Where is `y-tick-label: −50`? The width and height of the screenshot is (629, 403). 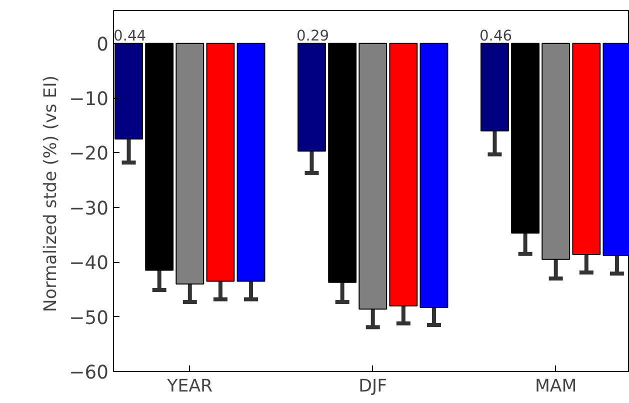 y-tick-label: −50 is located at coordinates (89, 318).